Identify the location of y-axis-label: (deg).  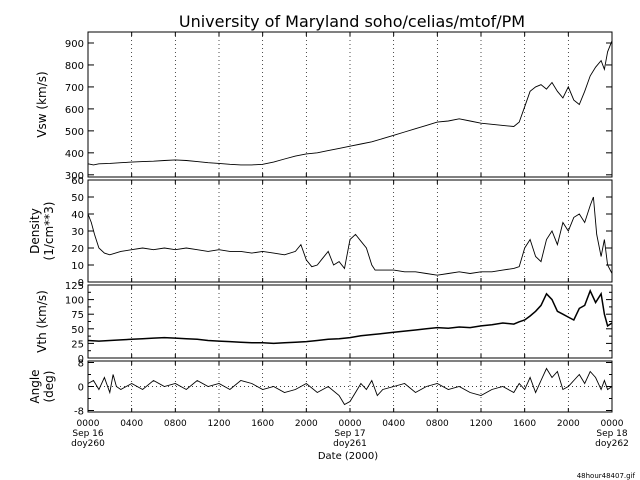
(49, 387).